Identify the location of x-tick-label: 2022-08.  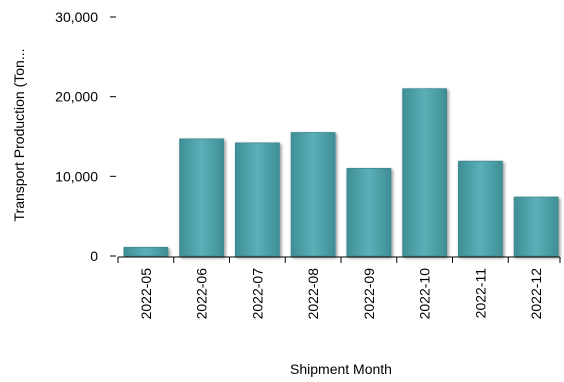
(313, 294).